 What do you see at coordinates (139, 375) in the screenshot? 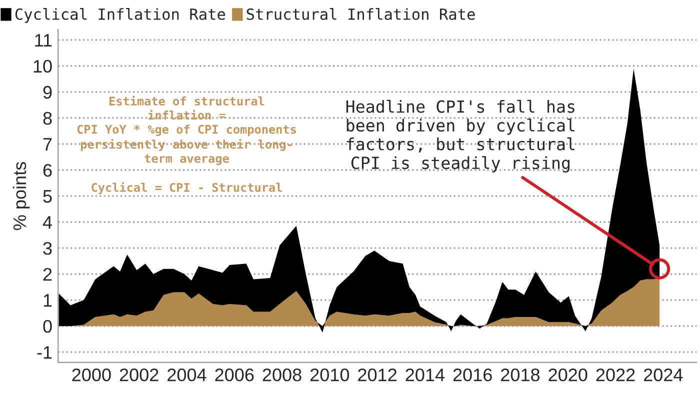
I see `x-tick-label: 2002` at bounding box center [139, 375].